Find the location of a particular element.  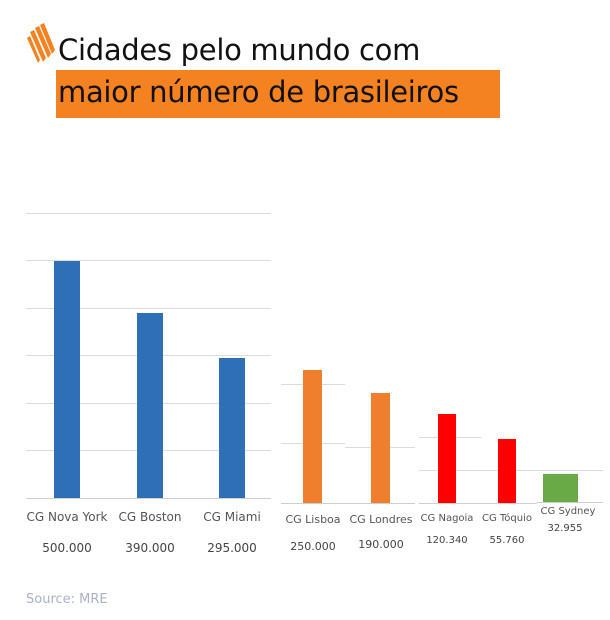

bar-lisboa is located at coordinates (312, 436).